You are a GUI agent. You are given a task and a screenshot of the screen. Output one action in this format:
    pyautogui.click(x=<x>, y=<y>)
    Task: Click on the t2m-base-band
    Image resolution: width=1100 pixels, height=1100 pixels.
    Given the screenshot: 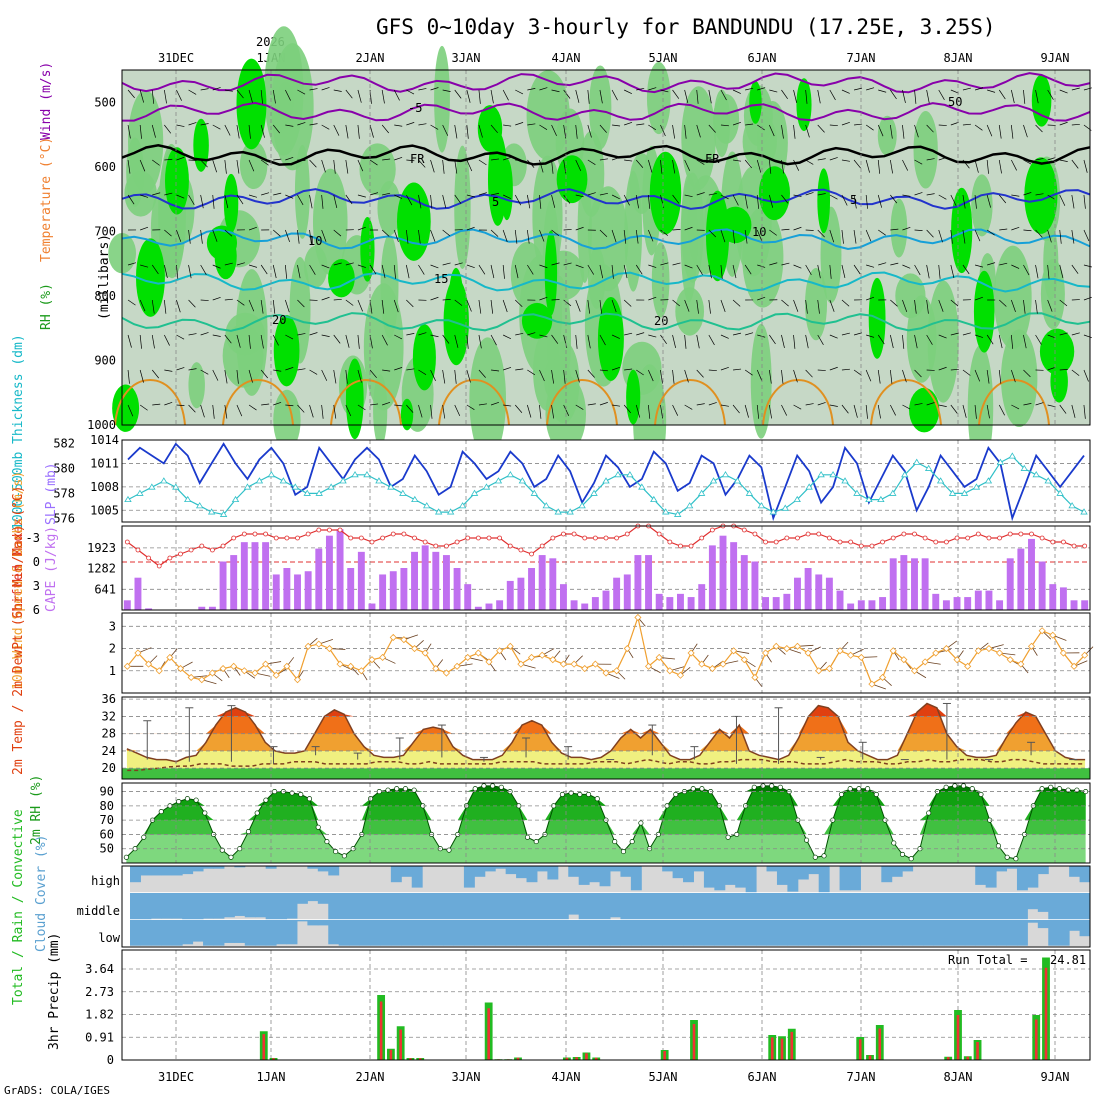 What is the action you would take?
    pyautogui.click(x=606, y=773)
    